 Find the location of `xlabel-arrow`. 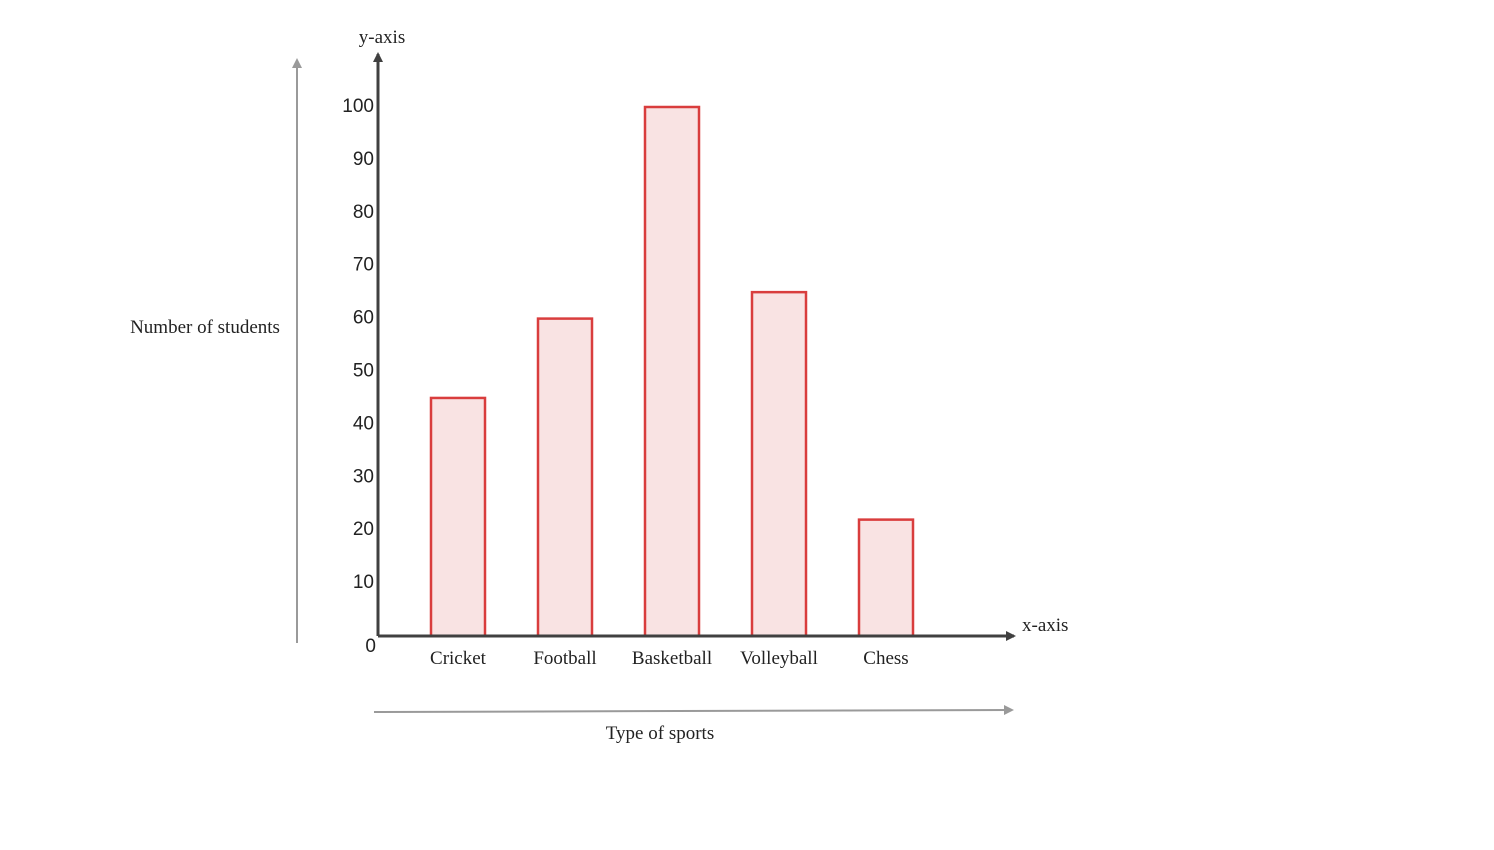

xlabel-arrow is located at coordinates (693, 710).